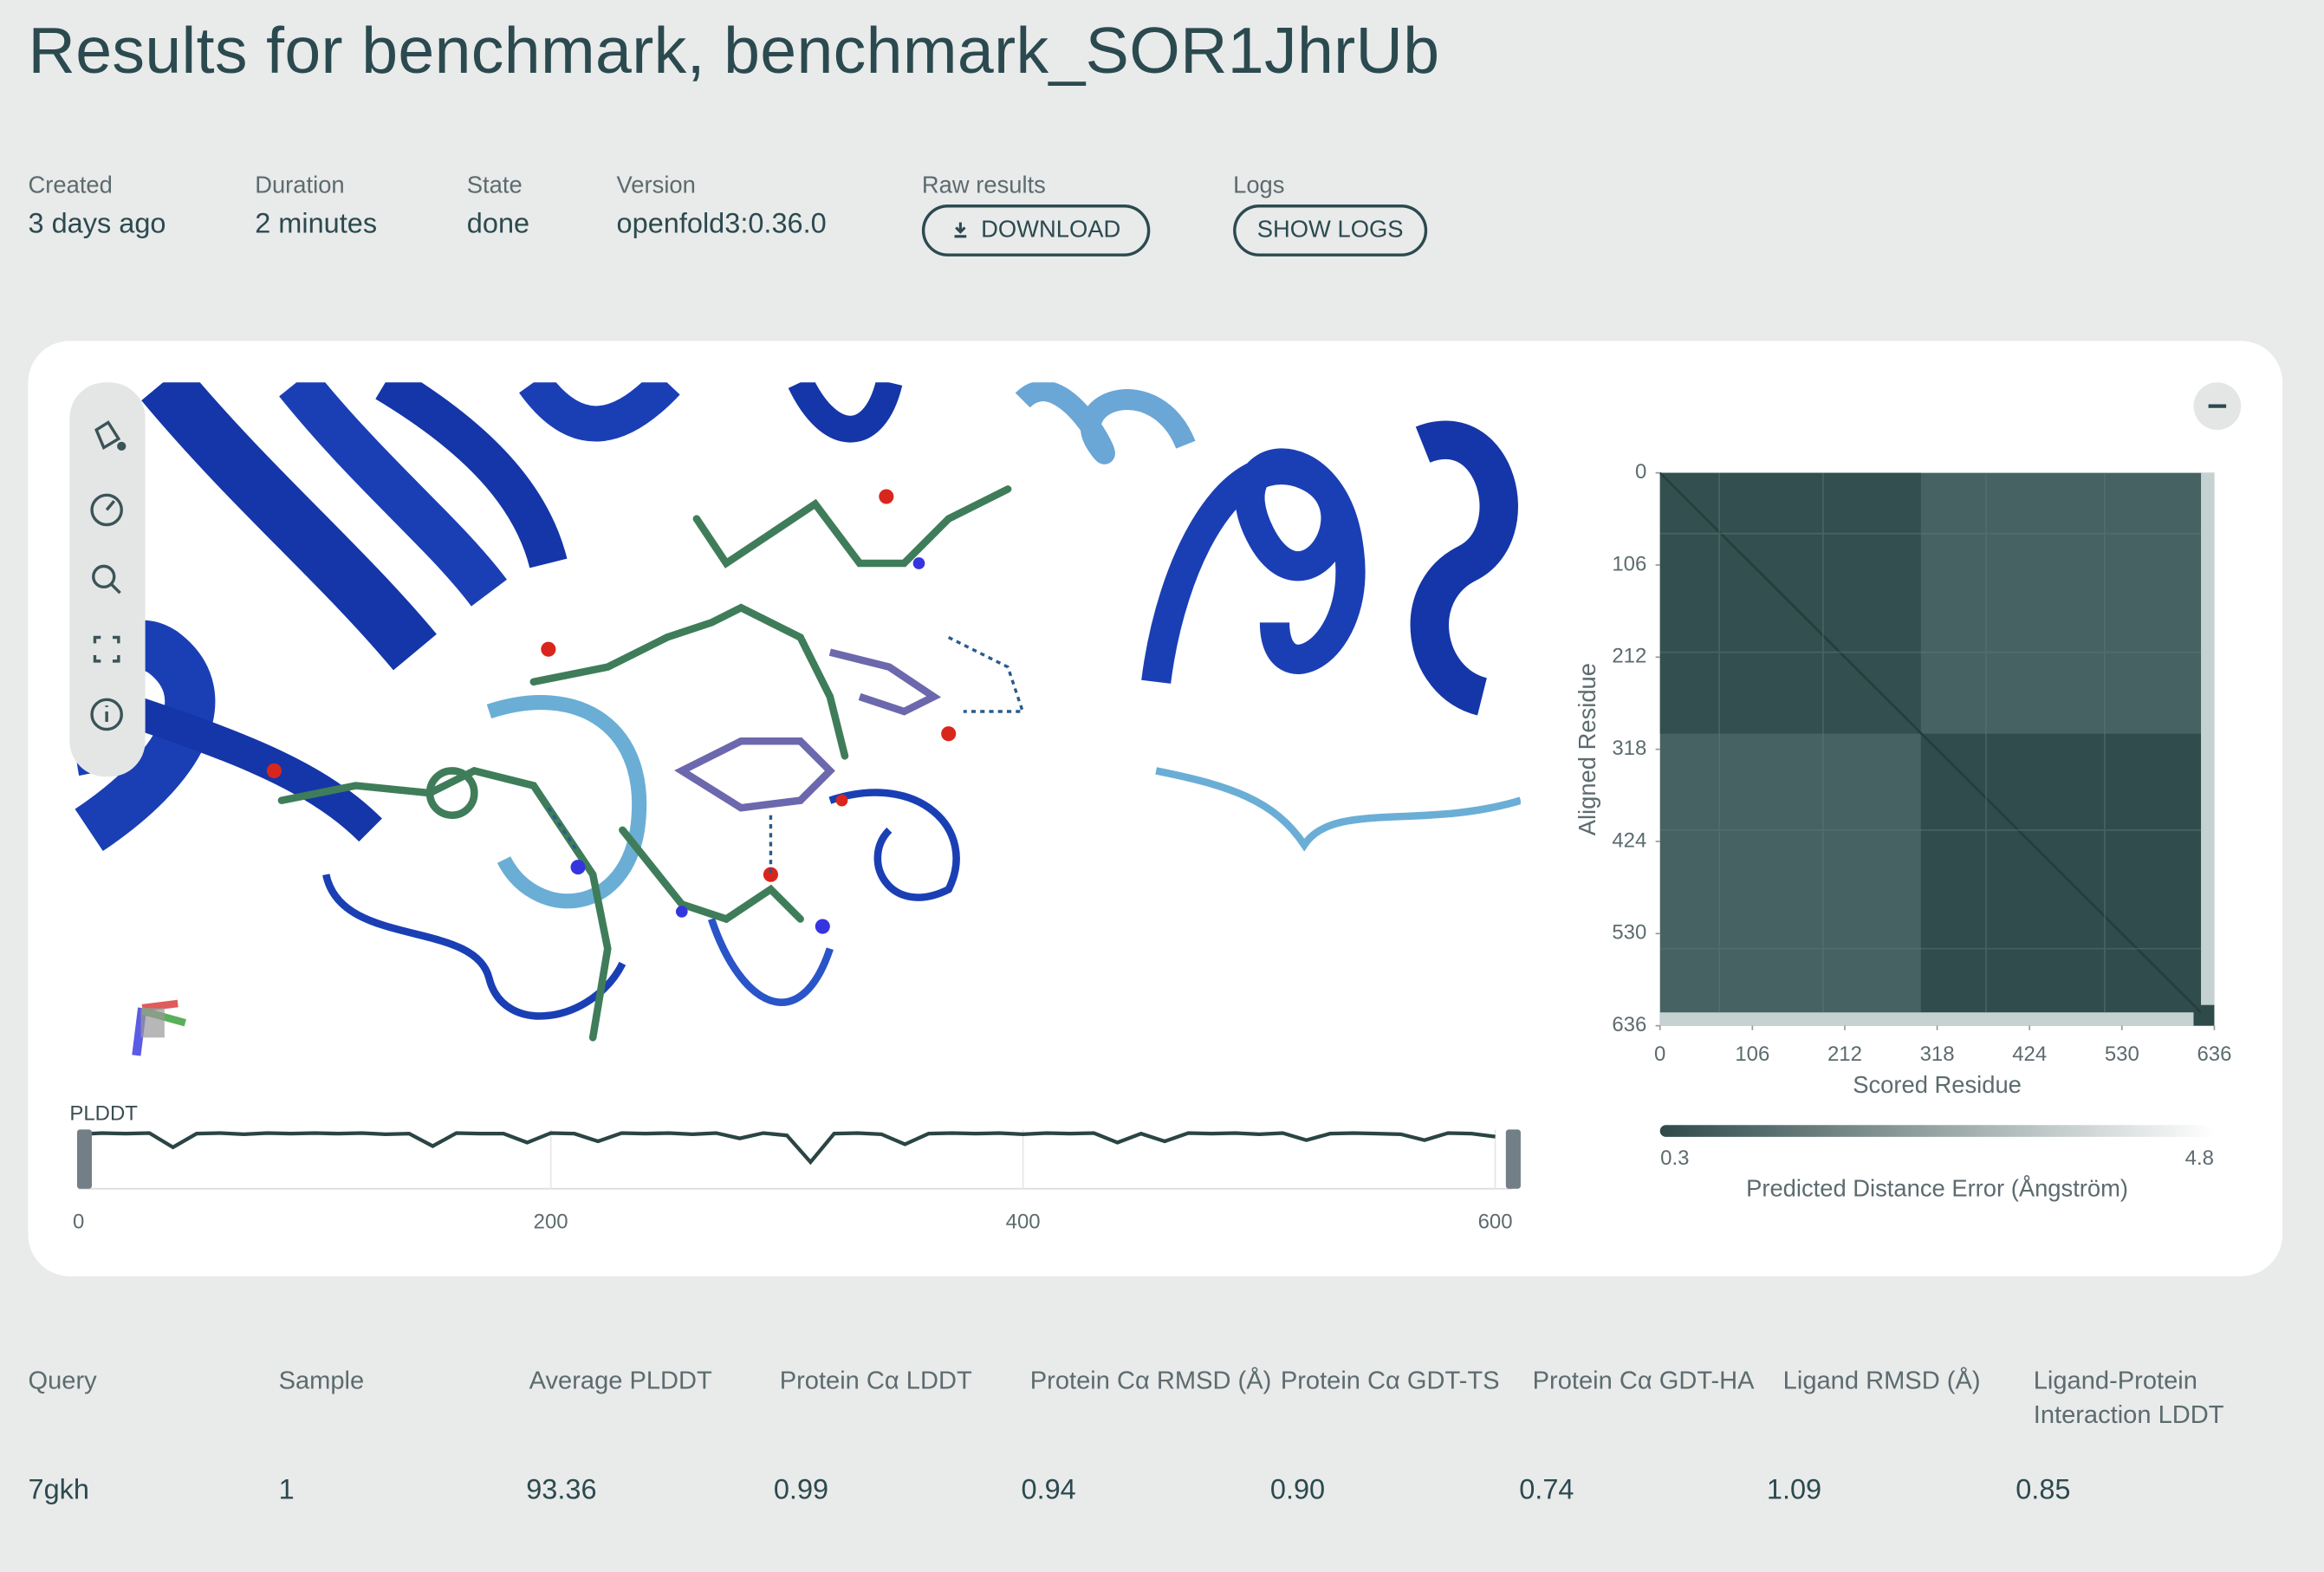 The width and height of the screenshot is (2324, 1572). Describe the element at coordinates (2214, 1054) in the screenshot. I see `x-tick-label: 636` at that location.